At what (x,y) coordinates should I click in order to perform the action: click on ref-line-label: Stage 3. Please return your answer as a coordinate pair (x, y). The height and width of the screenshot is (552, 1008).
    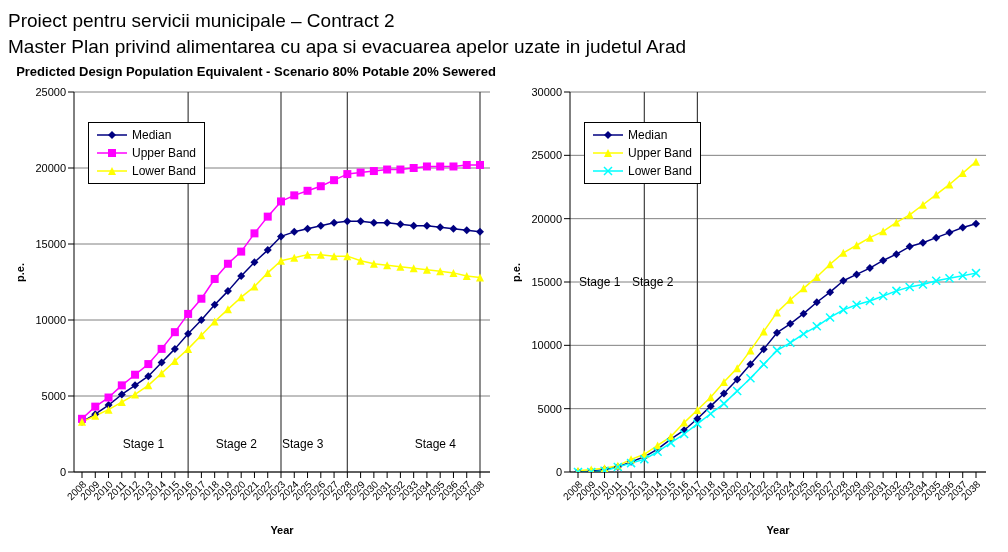
    Looking at the image, I should click on (302, 444).